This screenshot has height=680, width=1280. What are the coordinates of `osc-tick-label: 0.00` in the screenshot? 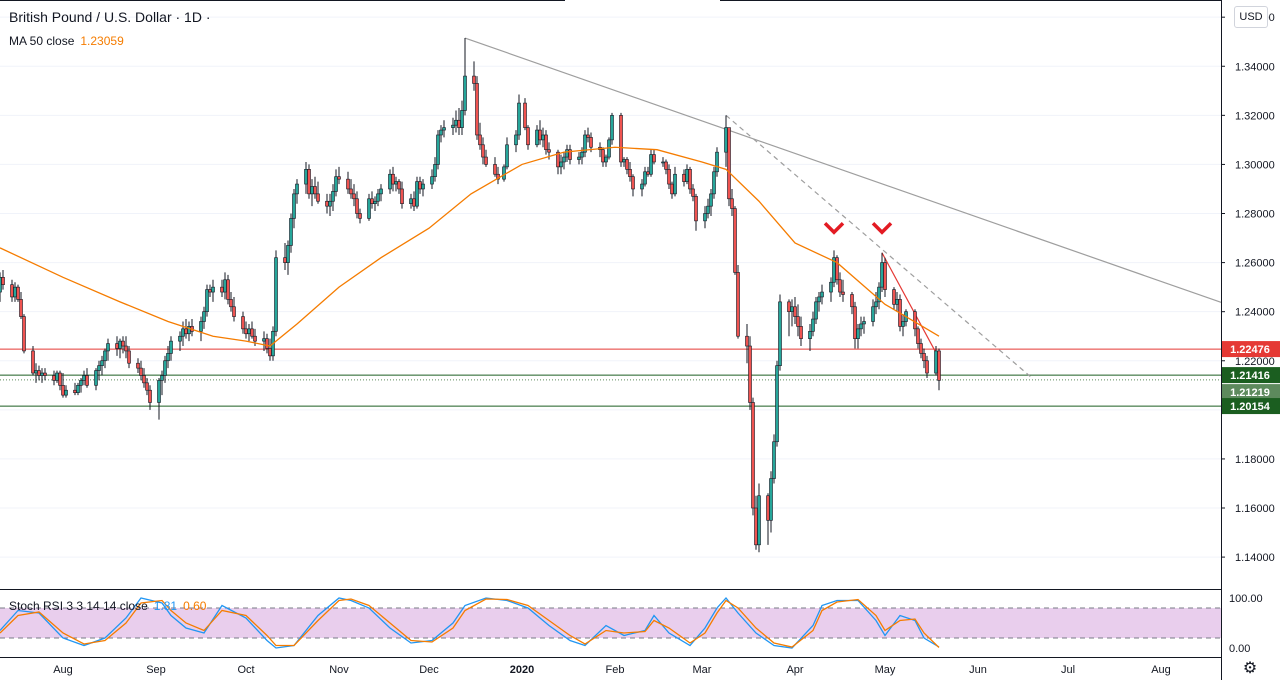 It's located at (1239, 649).